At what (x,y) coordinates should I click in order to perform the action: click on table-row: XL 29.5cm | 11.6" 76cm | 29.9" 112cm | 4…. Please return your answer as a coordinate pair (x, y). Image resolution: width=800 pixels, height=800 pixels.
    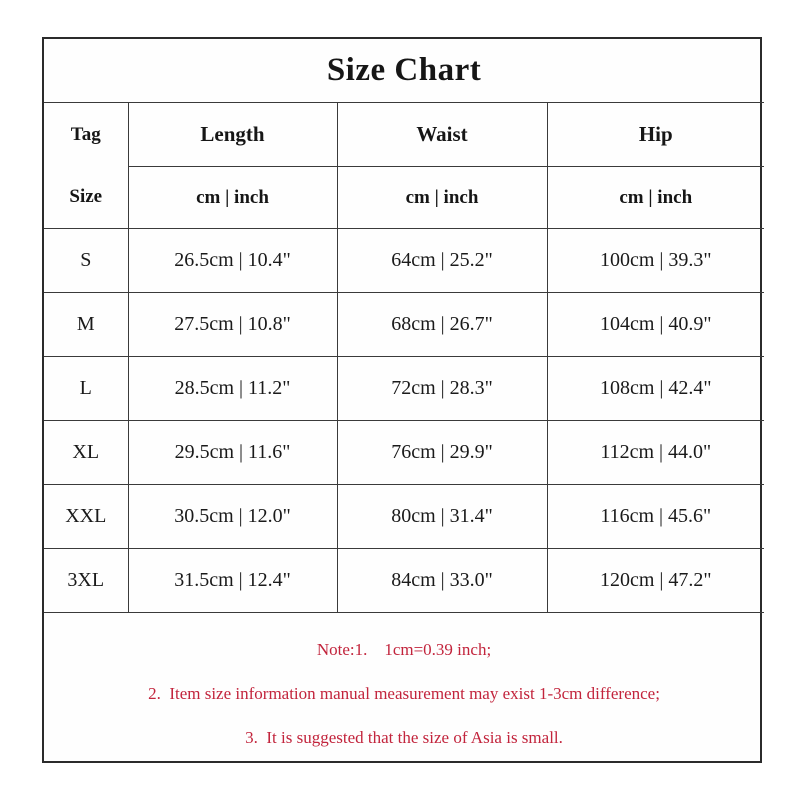
    Looking at the image, I should click on (404, 452).